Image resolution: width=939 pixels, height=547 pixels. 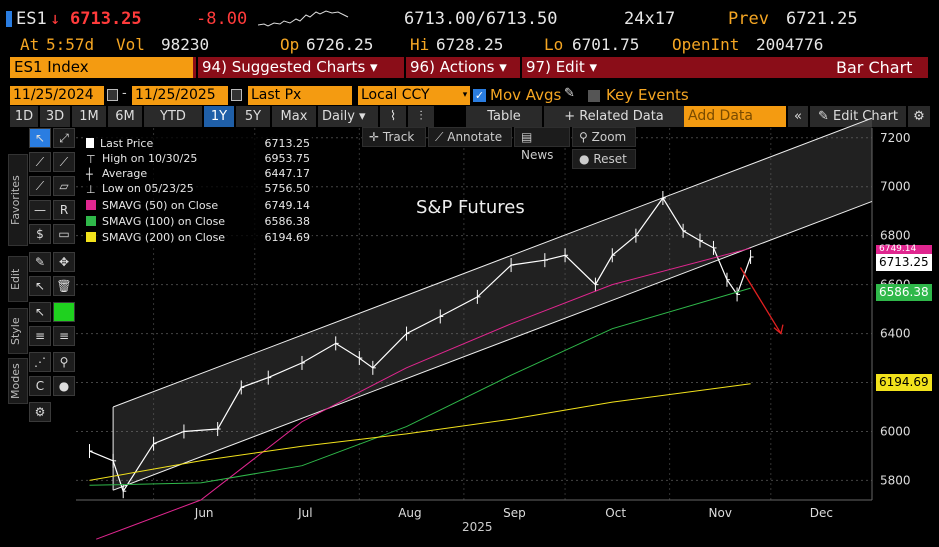 I want to click on end-date-field: 11/25/2025, so click(x=180, y=95).